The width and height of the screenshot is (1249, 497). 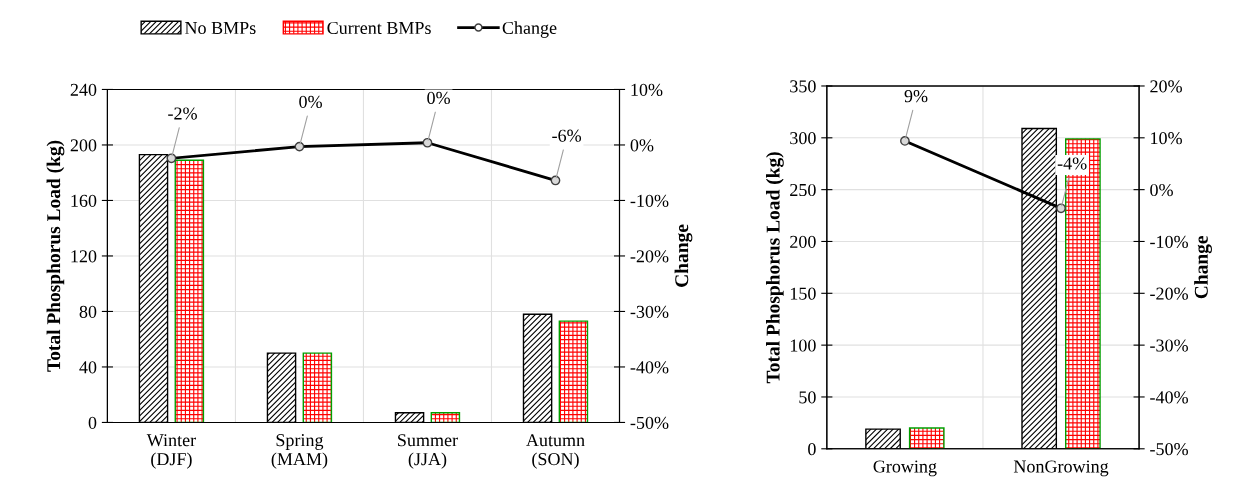 What do you see at coordinates (905, 468) in the screenshot?
I see `x-tick-label: Growing` at bounding box center [905, 468].